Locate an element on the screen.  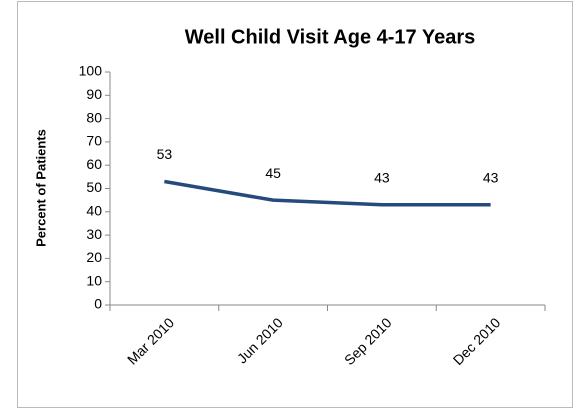
y-tick-label: 80 is located at coordinates (94, 117).